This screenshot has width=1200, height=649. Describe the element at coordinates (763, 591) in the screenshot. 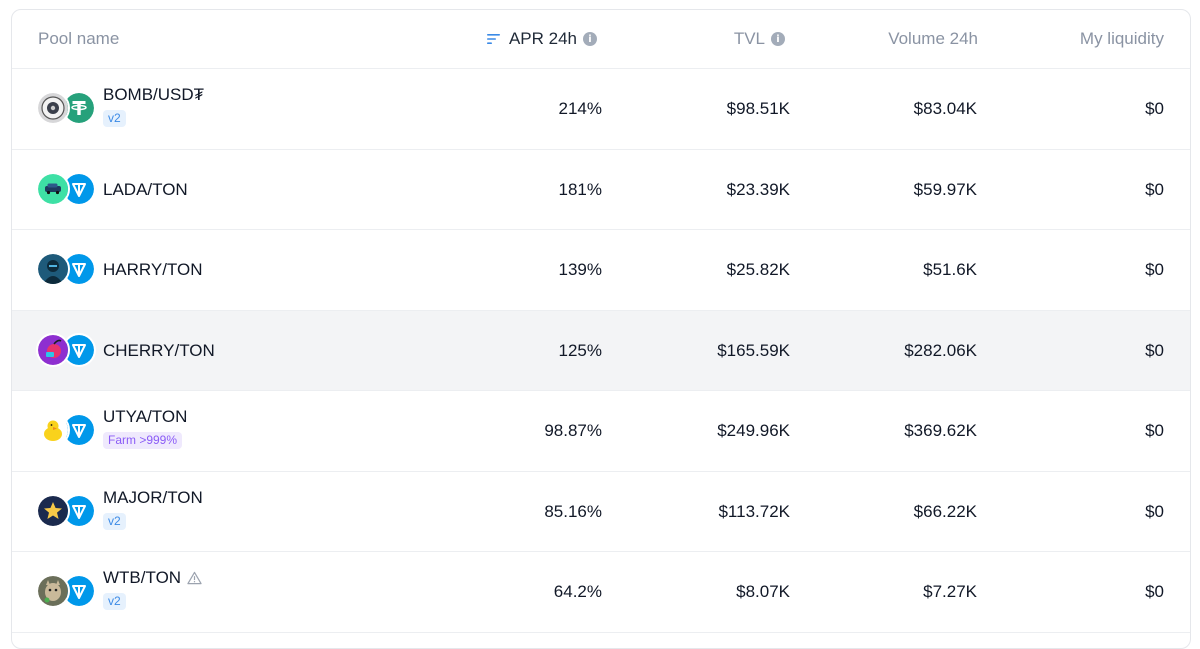

I see `tvl-value: $8.07K` at that location.